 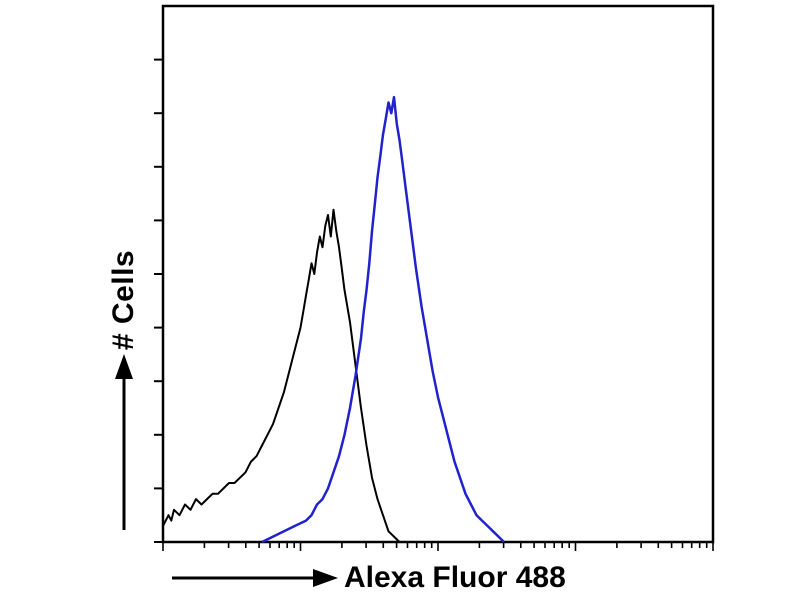 I want to click on x-axis-label: Alexa Fluor 488, so click(x=455, y=577).